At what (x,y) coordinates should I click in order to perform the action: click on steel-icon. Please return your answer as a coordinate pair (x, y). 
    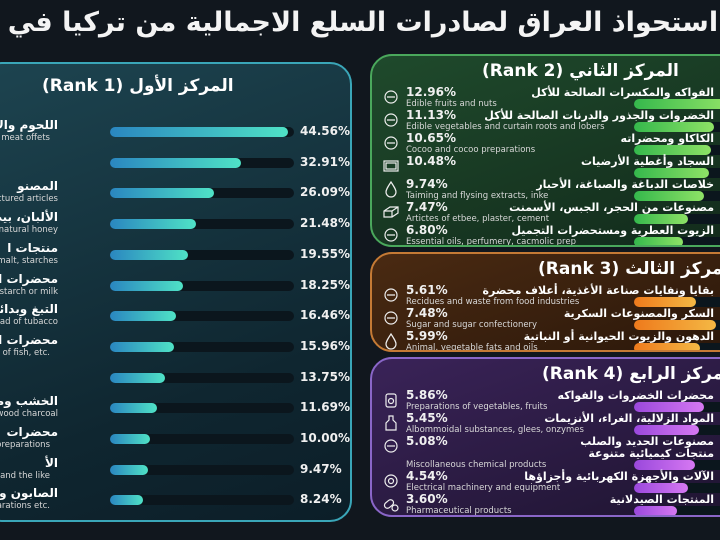
    Looking at the image, I should click on (391, 446).